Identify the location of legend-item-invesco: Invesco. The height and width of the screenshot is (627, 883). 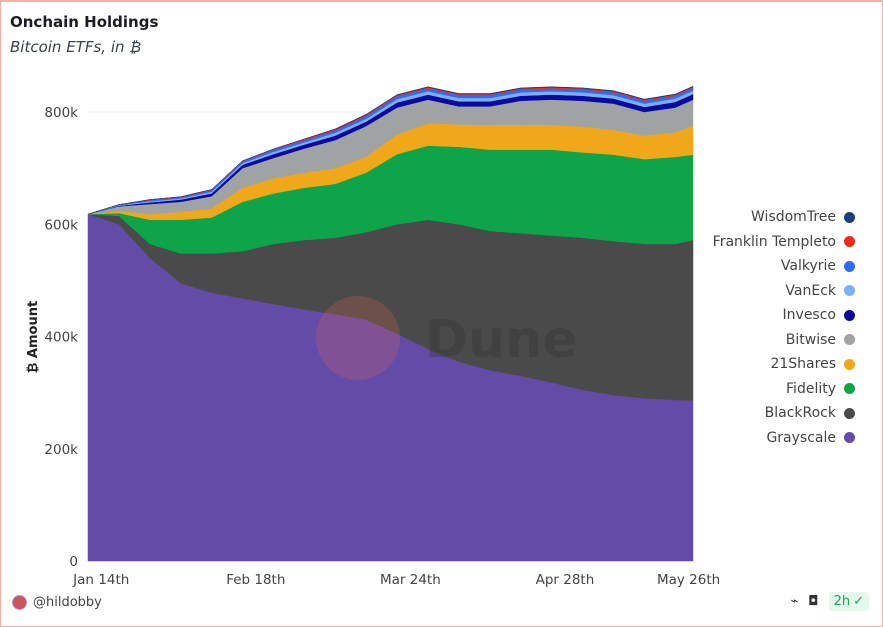
(784, 315).